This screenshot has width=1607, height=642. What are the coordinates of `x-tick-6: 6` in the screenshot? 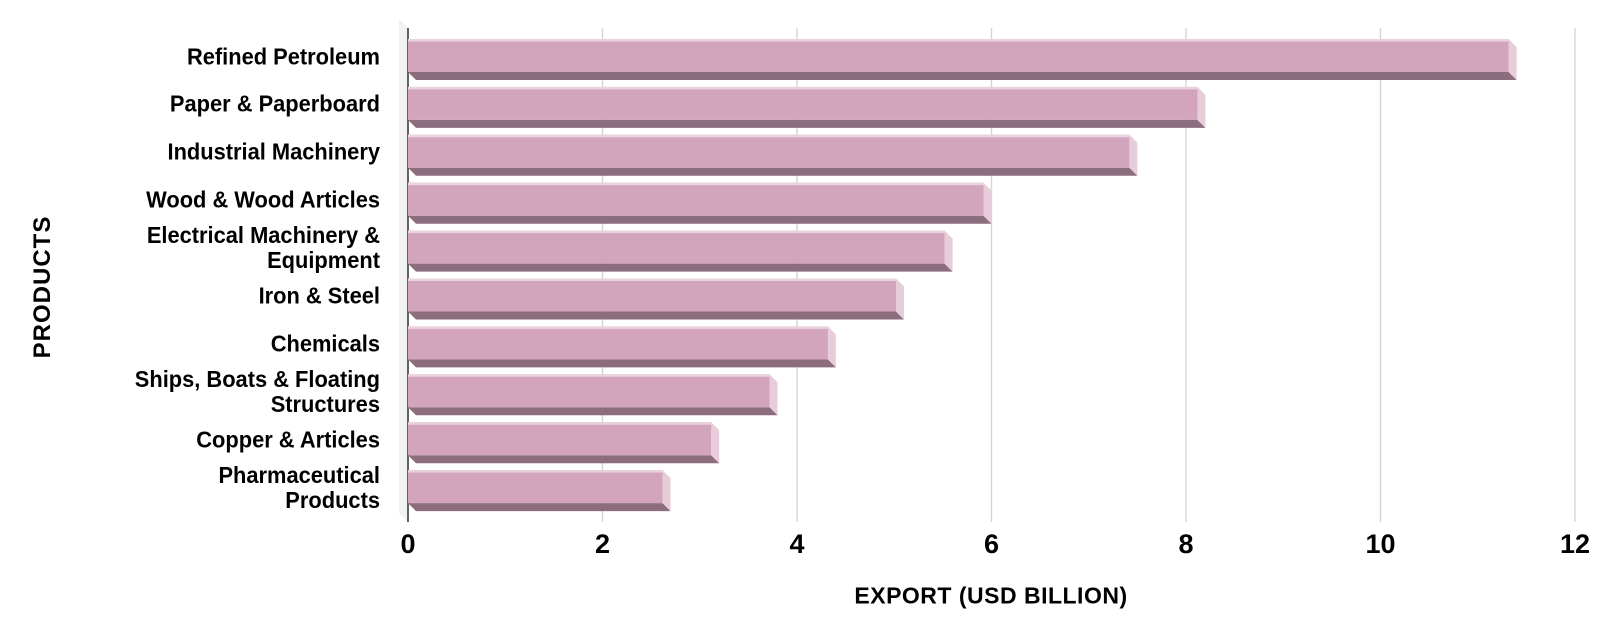 It's located at (991, 544).